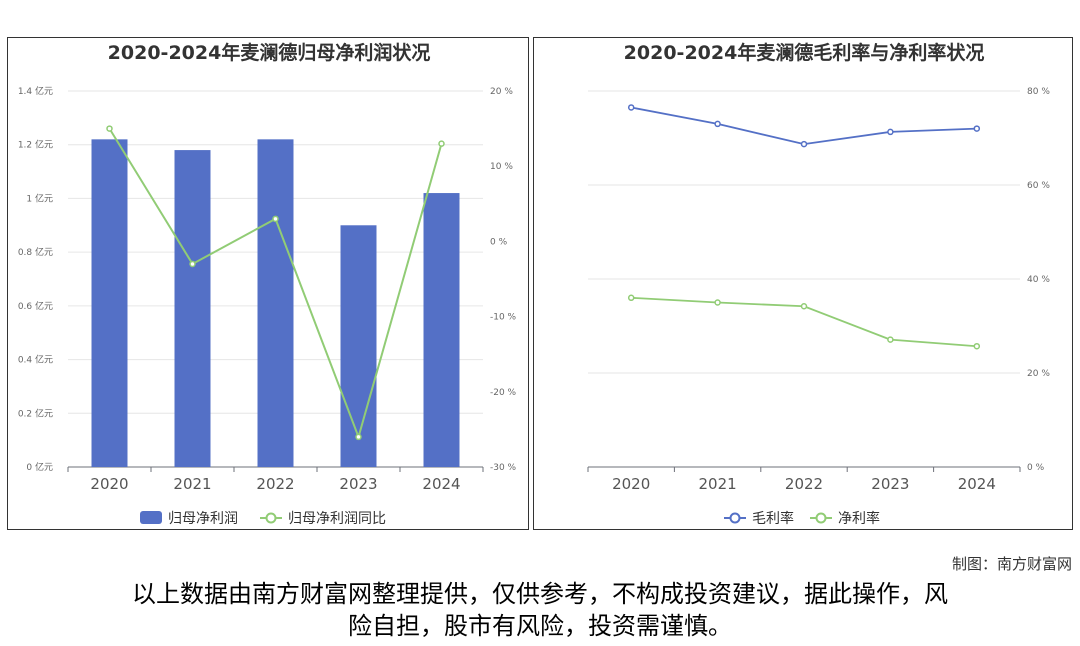 The image size is (1080, 646). What do you see at coordinates (203, 518) in the screenshot?
I see `legend-label-bar: 归母净利润` at bounding box center [203, 518].